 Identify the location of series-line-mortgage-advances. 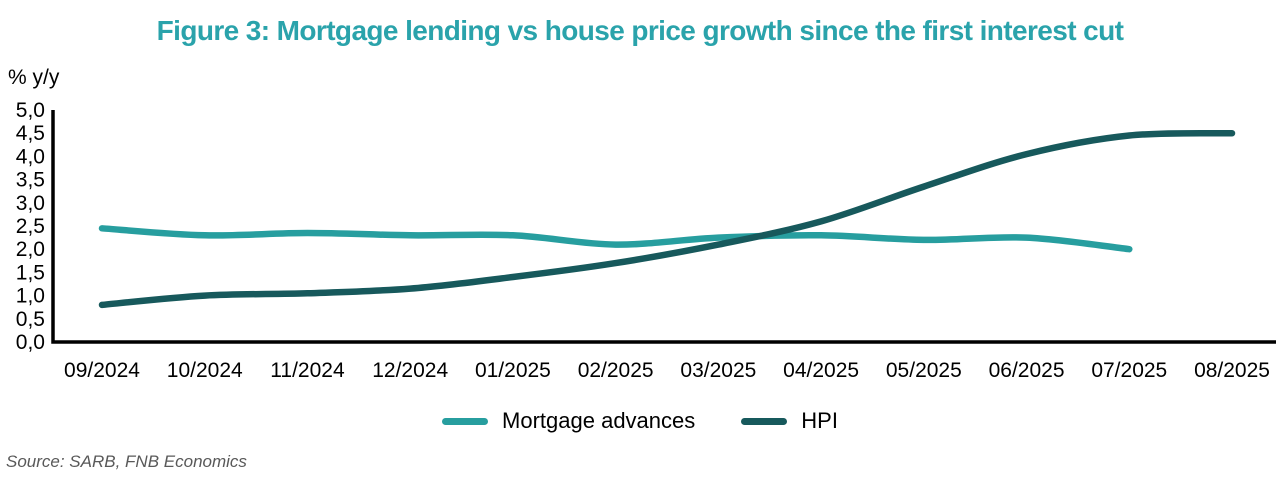
(615, 239).